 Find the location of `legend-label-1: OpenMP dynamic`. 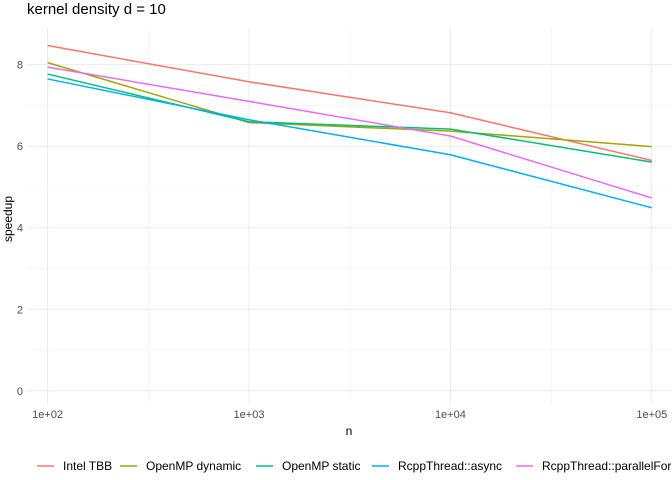

legend-label-1: OpenMP dynamic is located at coordinates (193, 466).